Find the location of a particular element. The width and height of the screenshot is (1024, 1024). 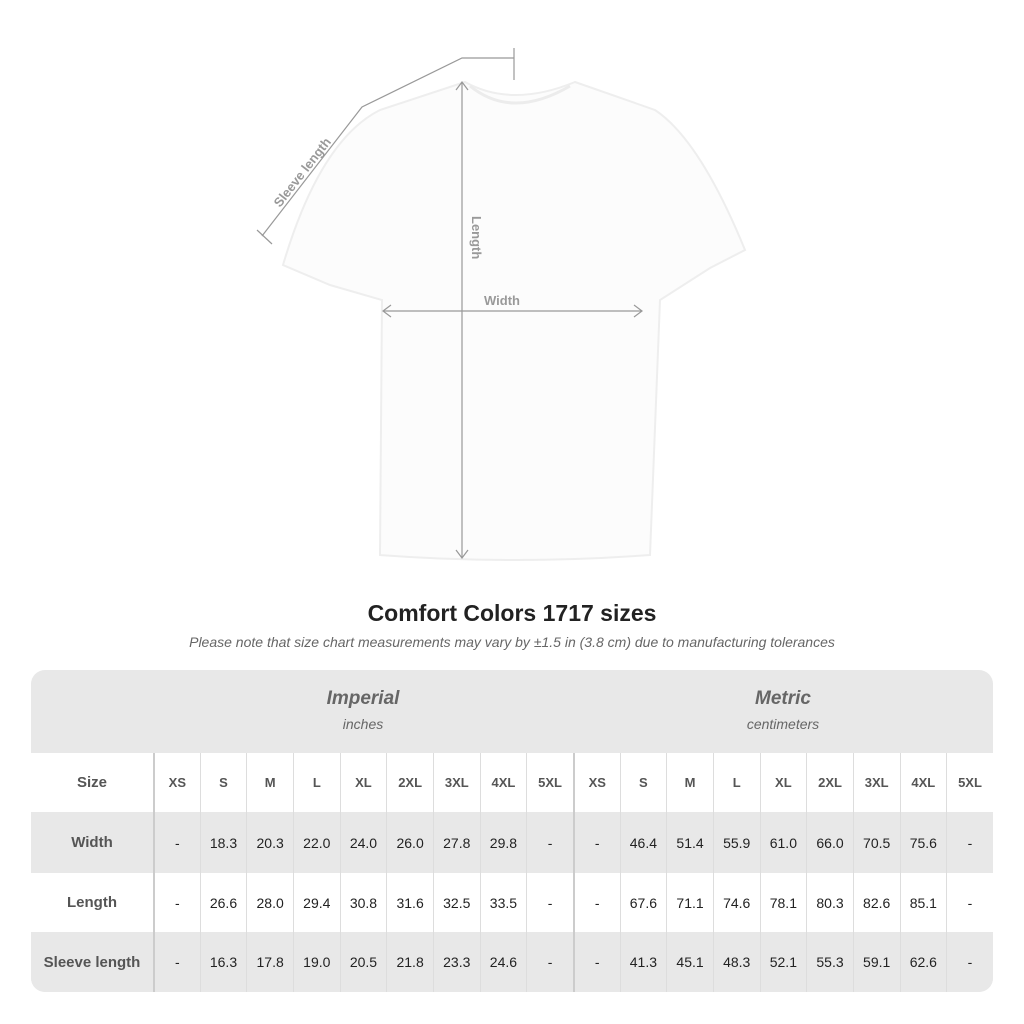

row-label: Length is located at coordinates (92, 902).